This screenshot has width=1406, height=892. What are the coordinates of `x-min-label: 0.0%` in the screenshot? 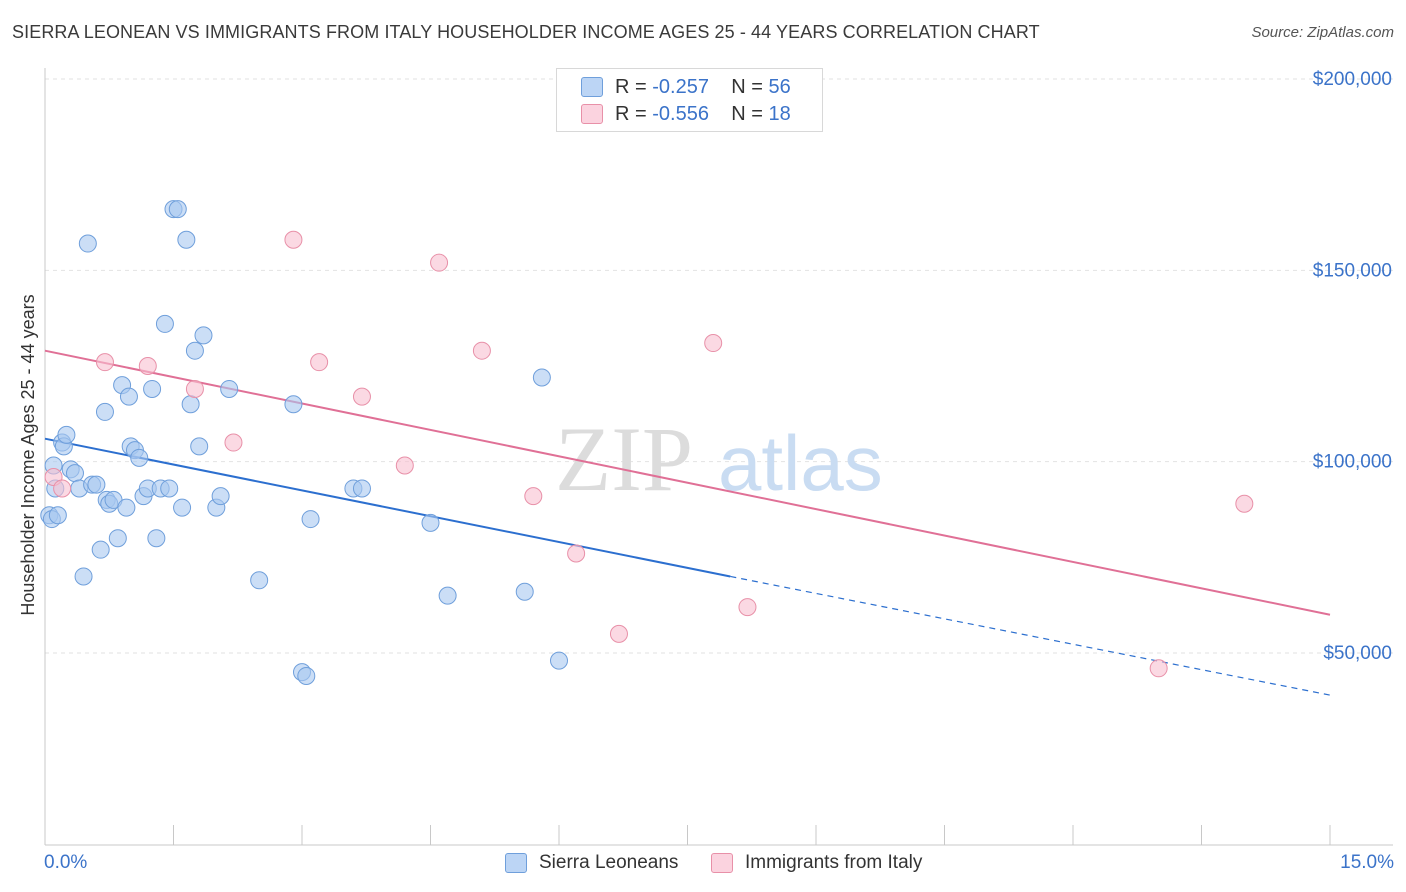 It's located at (66, 862).